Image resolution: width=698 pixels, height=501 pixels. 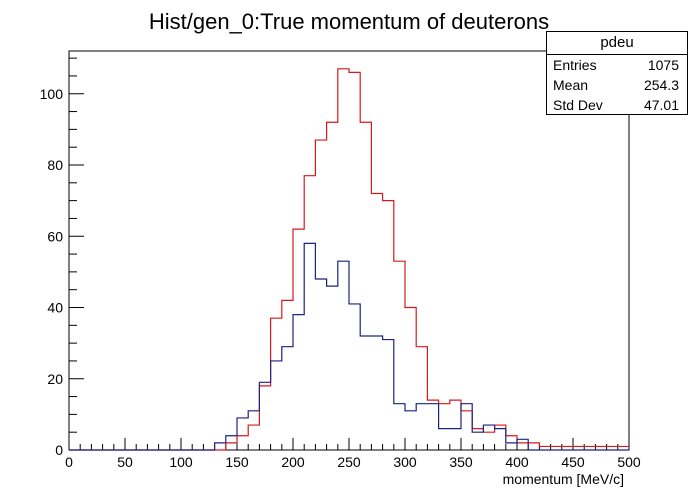 What do you see at coordinates (517, 462) in the screenshot?
I see `x-tick-label: 400` at bounding box center [517, 462].